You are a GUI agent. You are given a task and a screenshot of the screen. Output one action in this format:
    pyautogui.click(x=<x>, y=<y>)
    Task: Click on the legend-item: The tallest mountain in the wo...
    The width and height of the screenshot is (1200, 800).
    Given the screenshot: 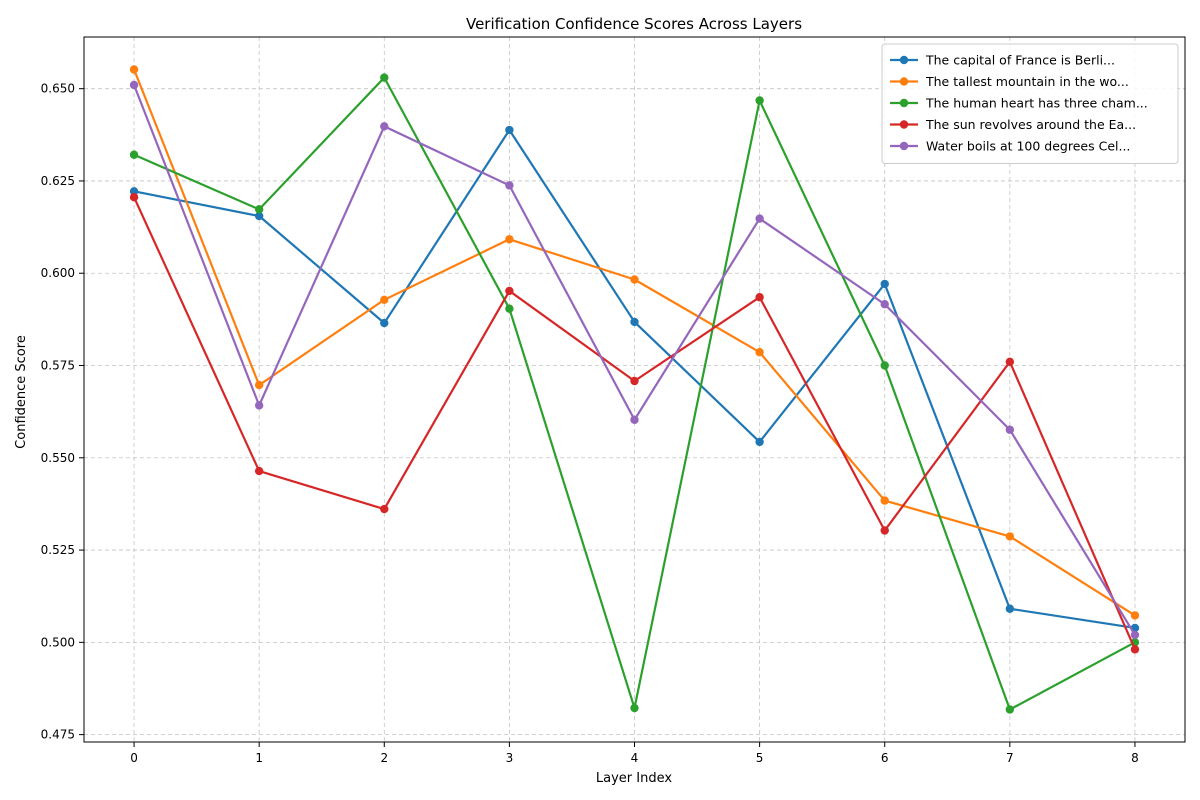 What is the action you would take?
    pyautogui.click(x=1009, y=81)
    